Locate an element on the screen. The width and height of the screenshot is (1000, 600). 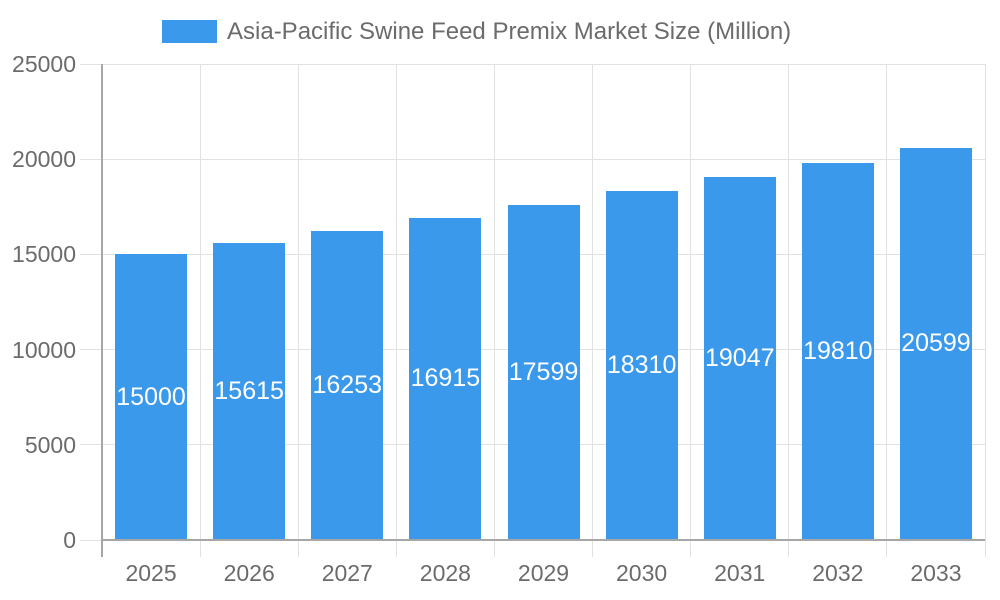
legend-swatch-icon is located at coordinates (189, 31).